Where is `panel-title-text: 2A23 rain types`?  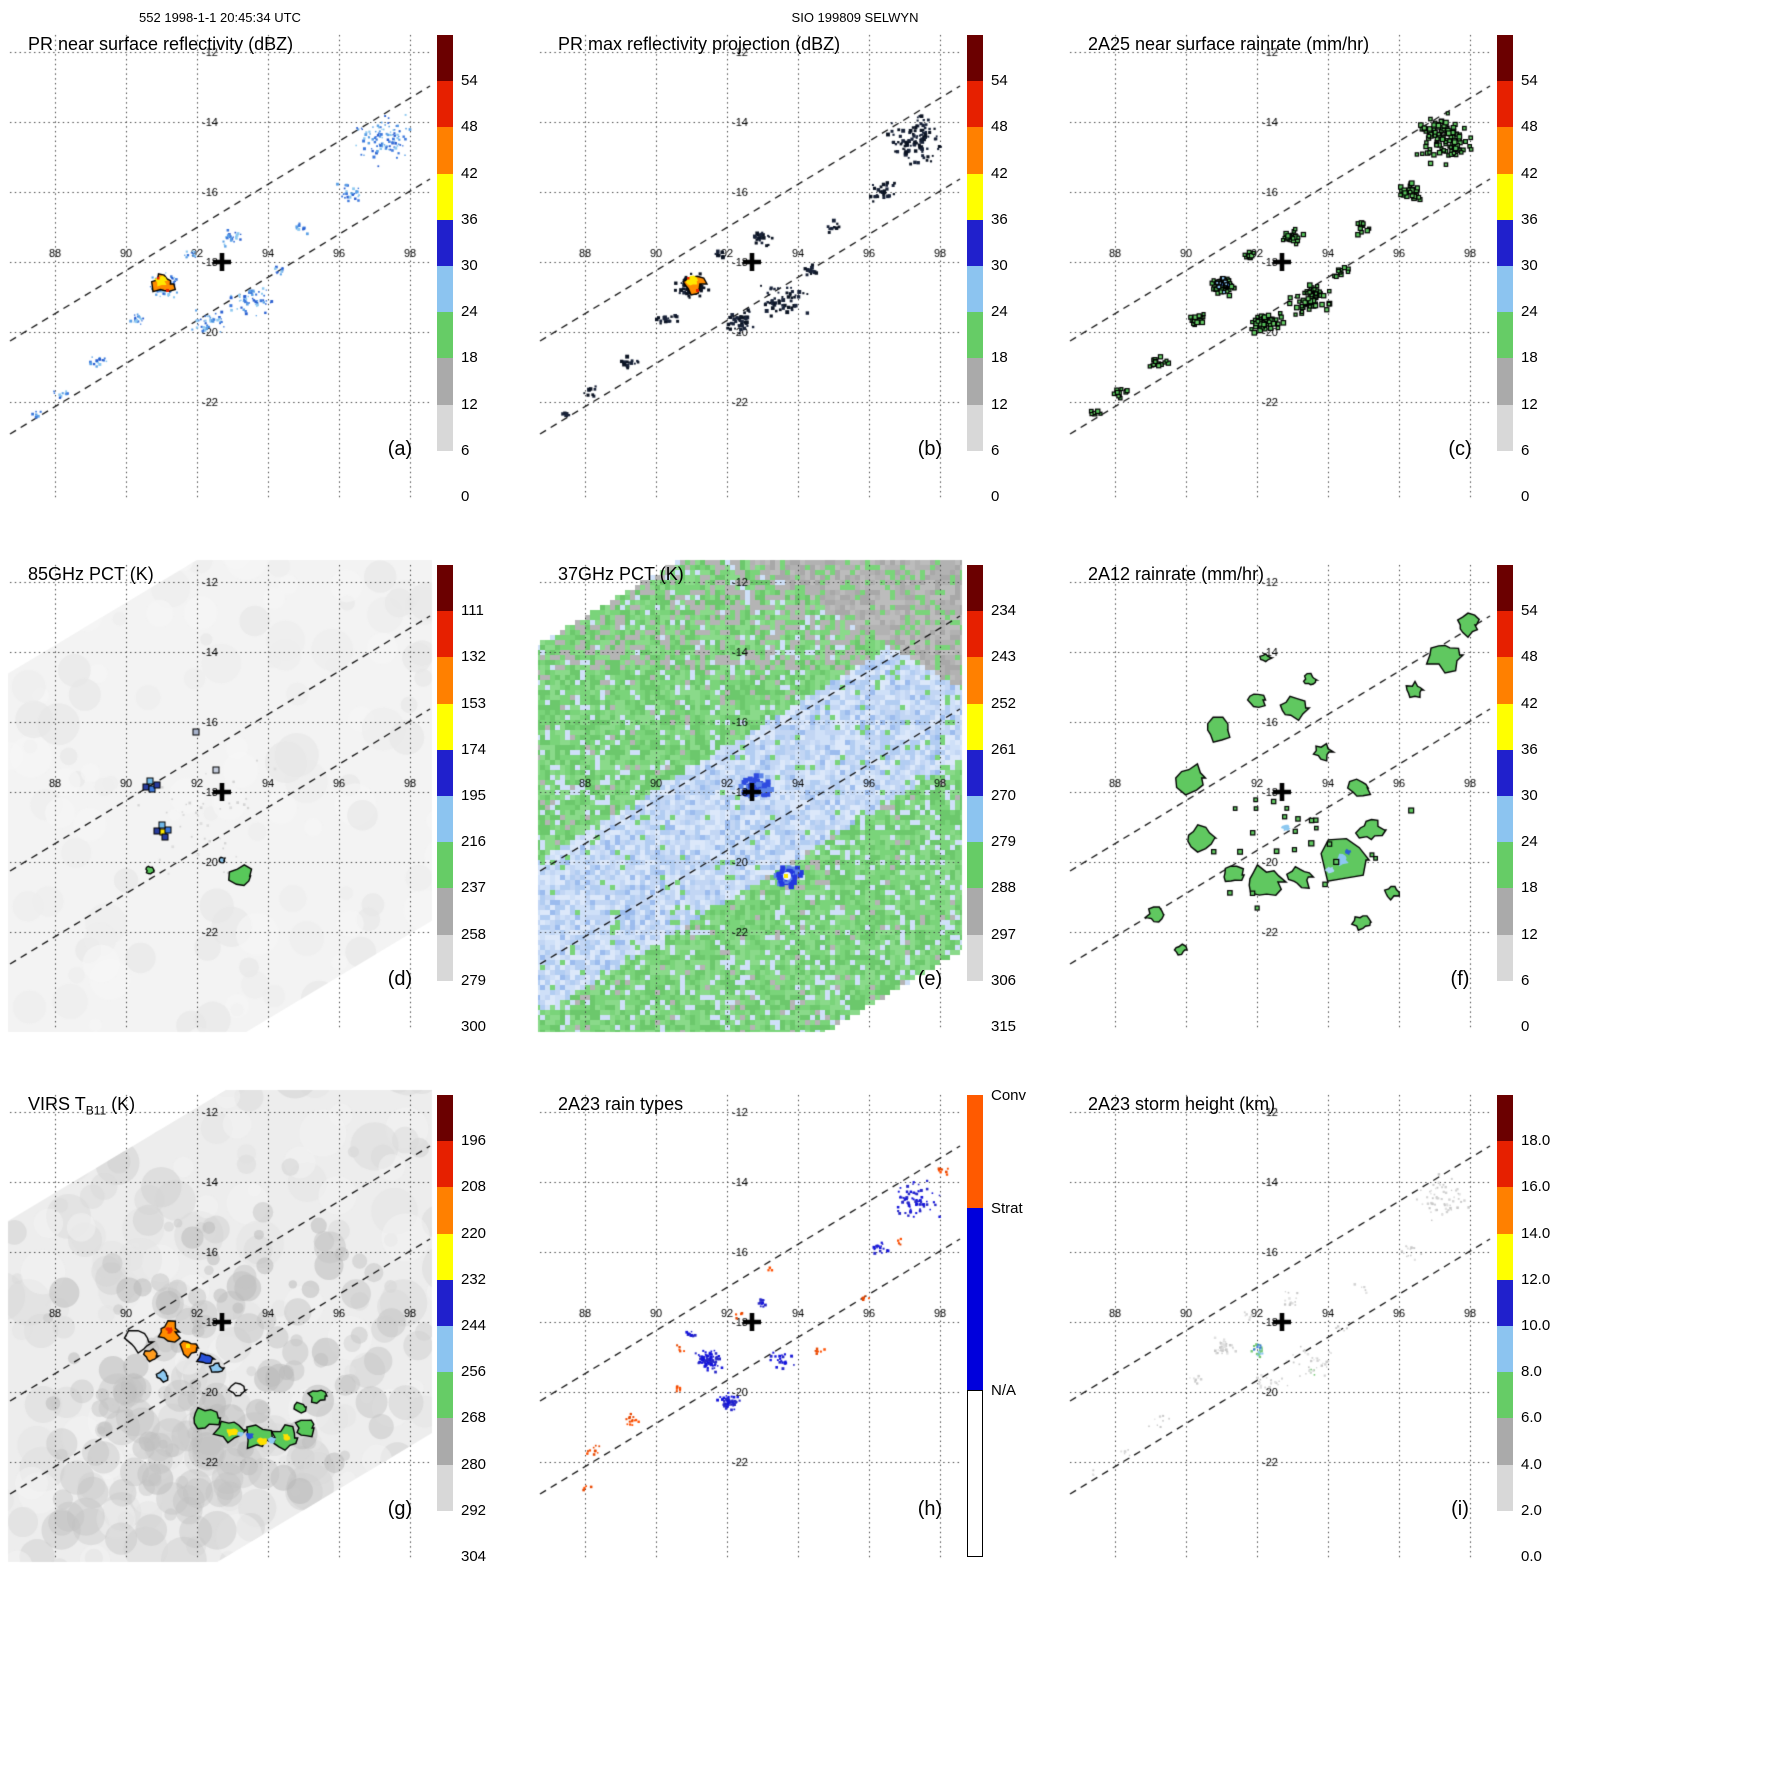
panel-title-text: 2A23 rain types is located at coordinates (621, 1104).